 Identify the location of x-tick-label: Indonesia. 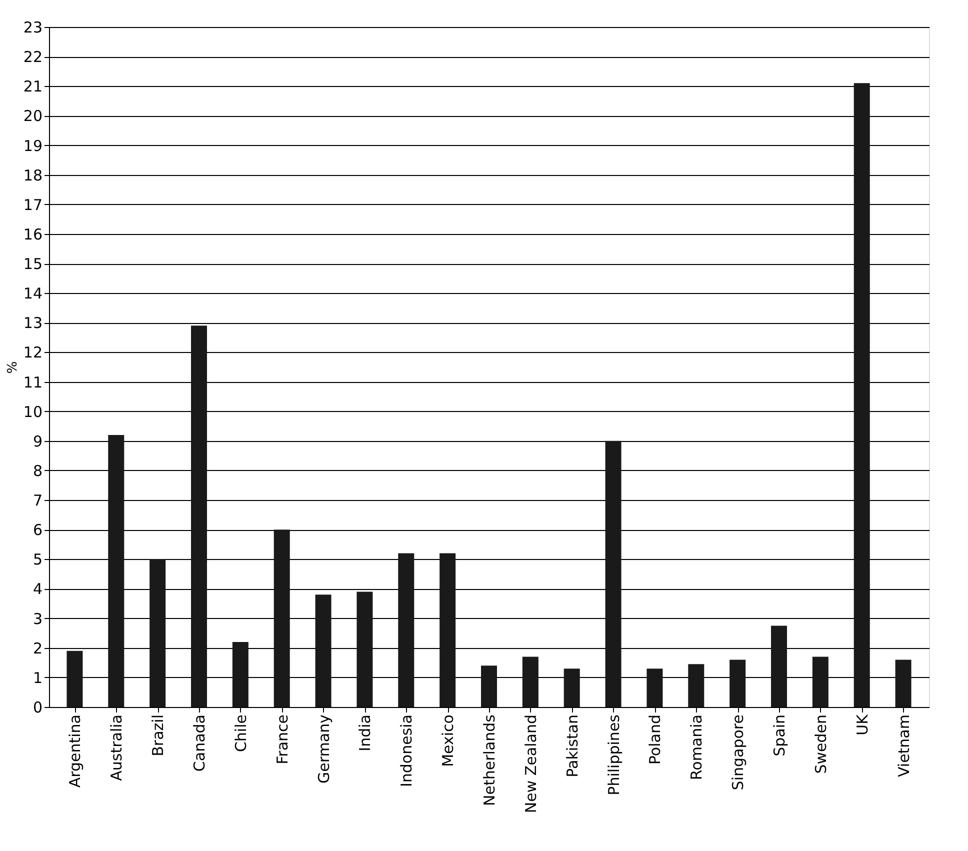
(407, 751).